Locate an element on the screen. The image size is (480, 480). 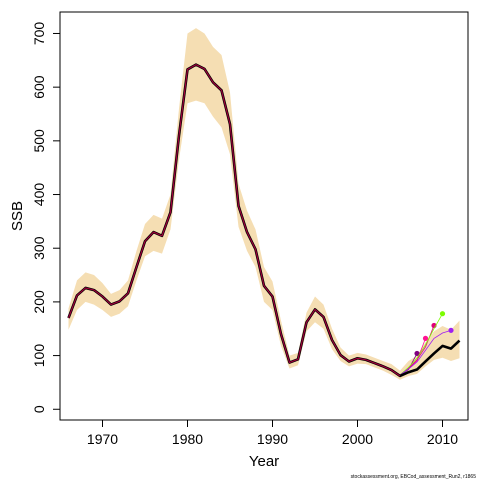
y-tick-label: 100 is located at coordinates (39, 356).